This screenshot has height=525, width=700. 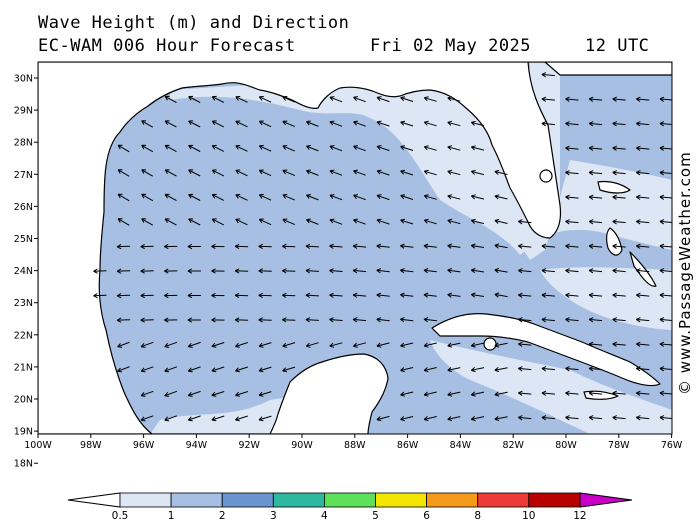 I want to click on lat-label: 23N, so click(x=23, y=303).